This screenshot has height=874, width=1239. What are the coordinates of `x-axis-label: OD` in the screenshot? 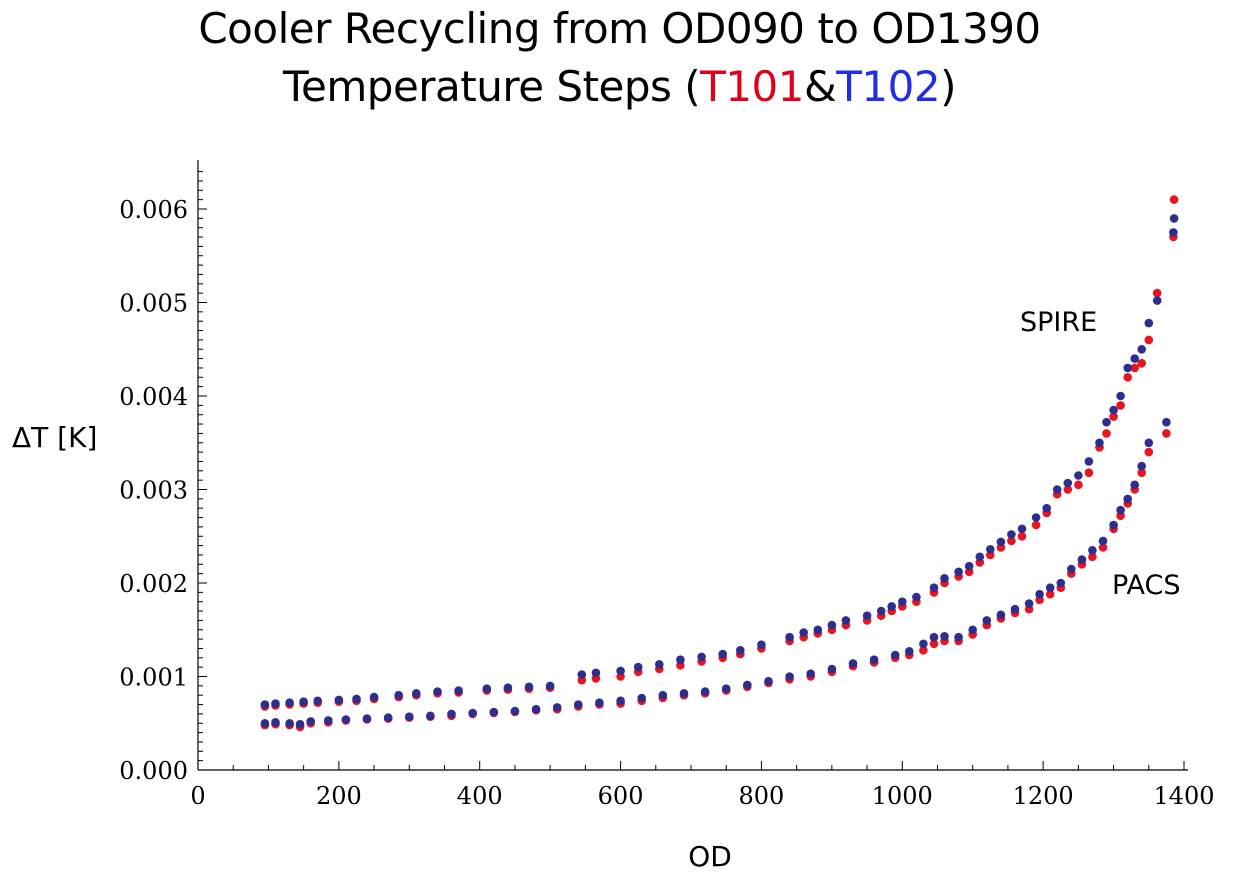 It's located at (710, 856).